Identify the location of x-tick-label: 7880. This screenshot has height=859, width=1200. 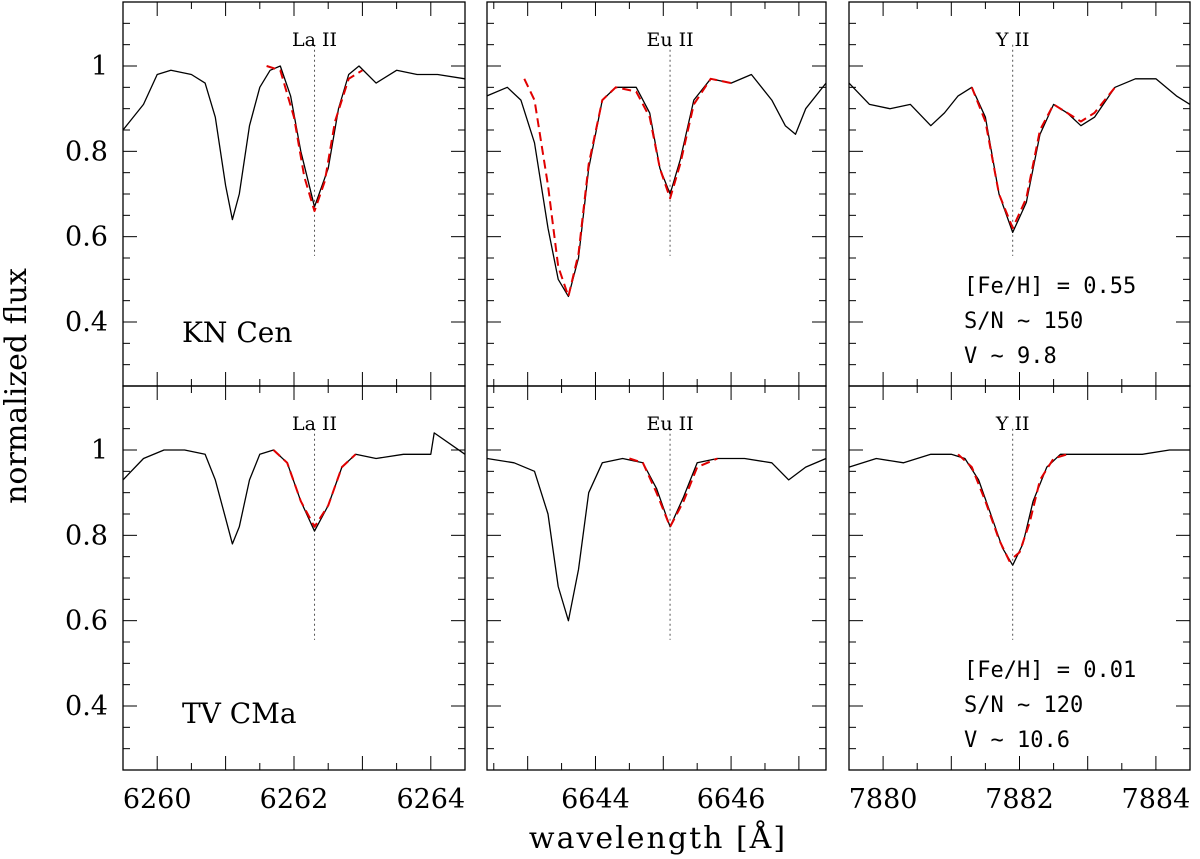
(883, 799).